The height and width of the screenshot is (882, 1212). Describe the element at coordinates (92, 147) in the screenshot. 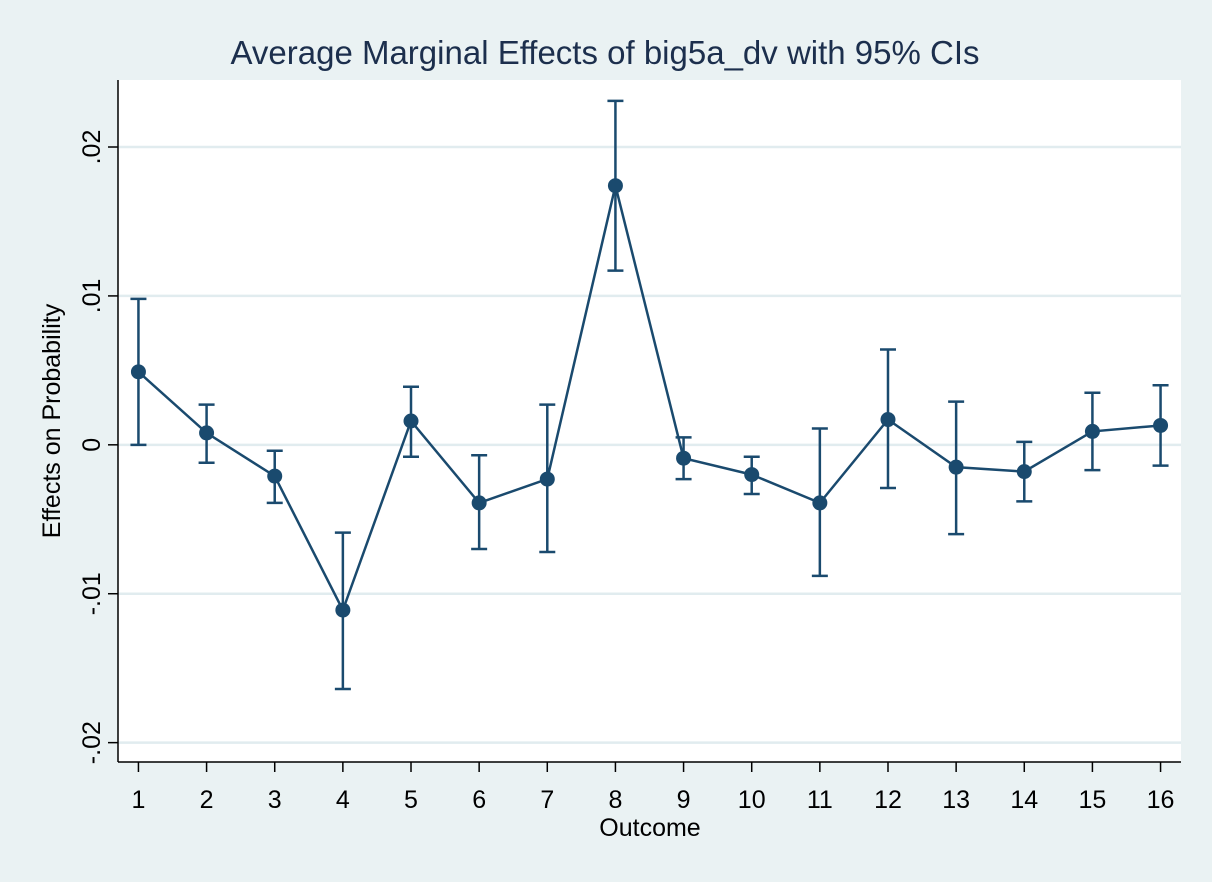

I see `y-tick-label: .02` at that location.